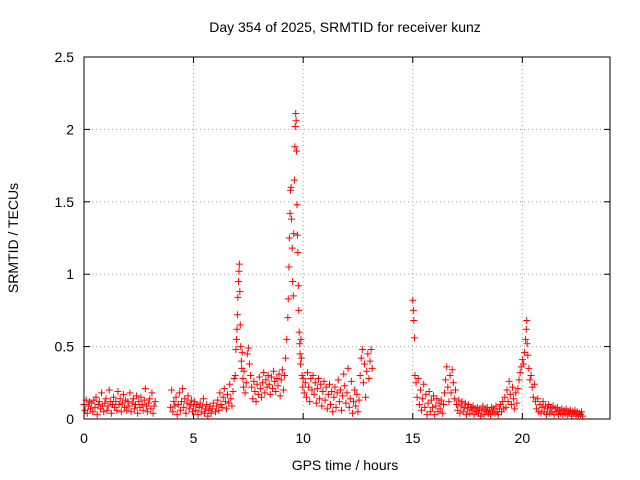 Image resolution: width=640 pixels, height=480 pixels. What do you see at coordinates (70, 274) in the screenshot?
I see `y-tick-label: 1` at bounding box center [70, 274].